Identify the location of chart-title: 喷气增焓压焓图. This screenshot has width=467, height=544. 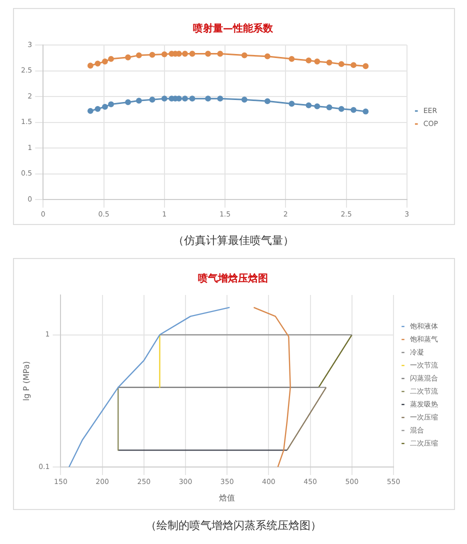
(233, 278).